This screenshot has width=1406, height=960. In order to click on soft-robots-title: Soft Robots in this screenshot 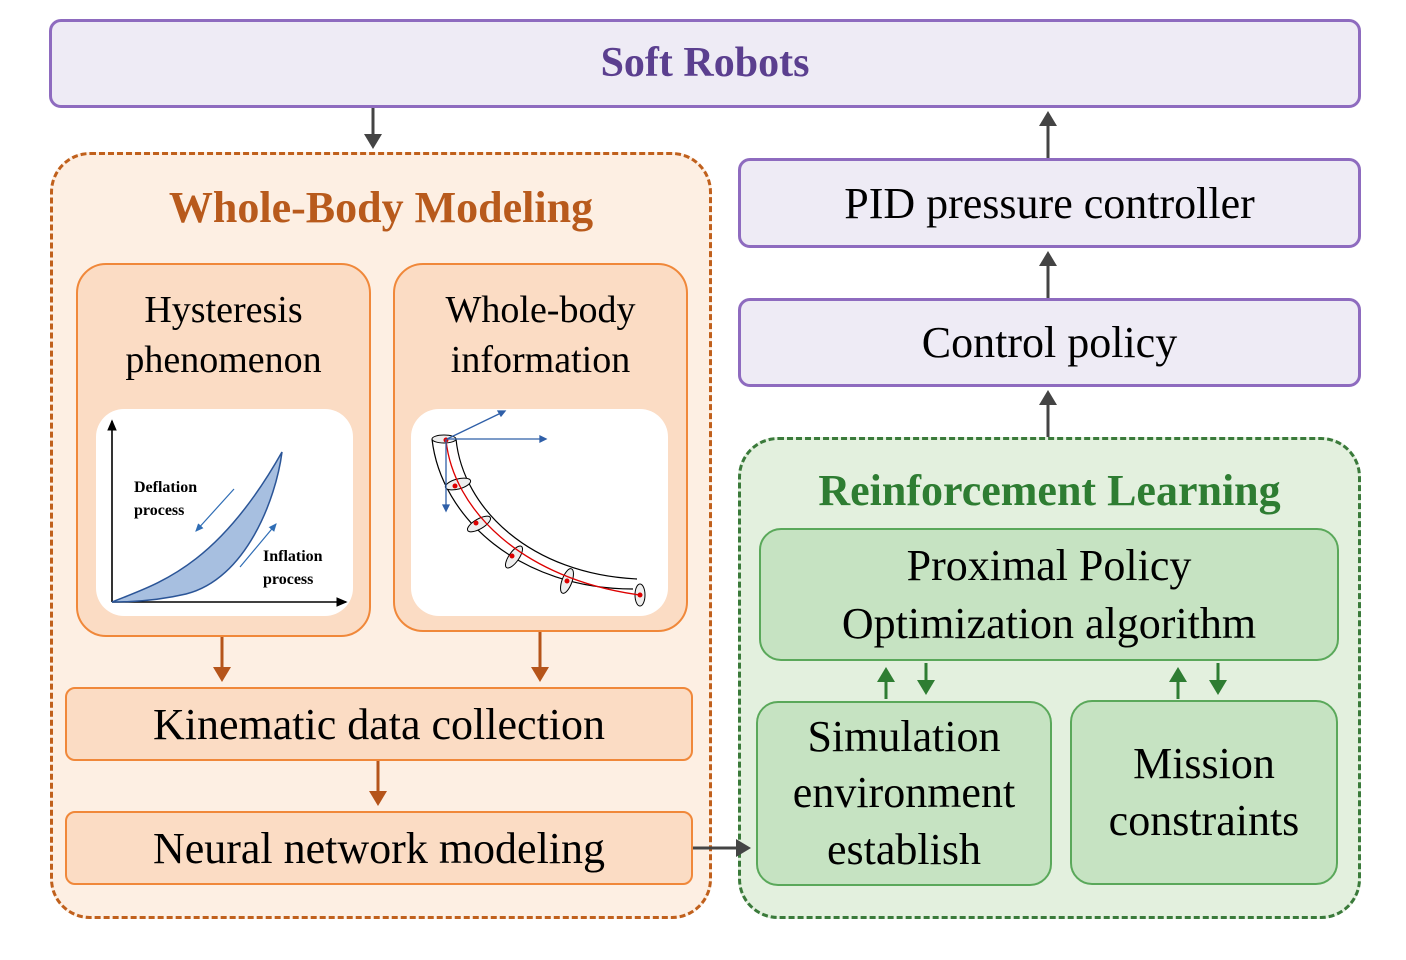, I will do `click(705, 63)`.